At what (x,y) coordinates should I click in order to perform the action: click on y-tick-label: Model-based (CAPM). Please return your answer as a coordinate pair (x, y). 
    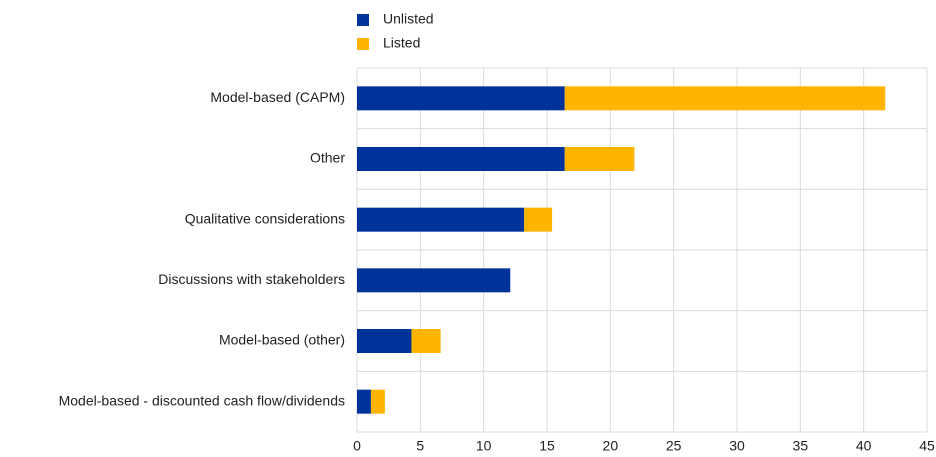
    Looking at the image, I should click on (277, 97).